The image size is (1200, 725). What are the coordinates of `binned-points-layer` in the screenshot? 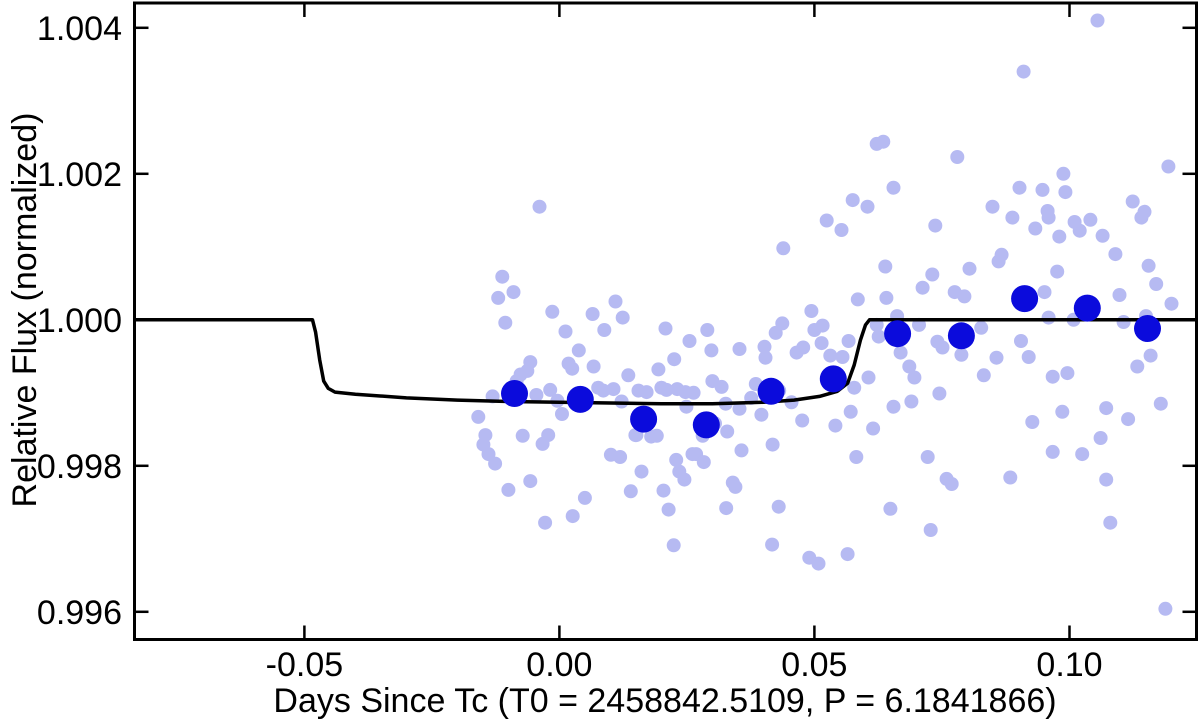 It's located at (831, 362).